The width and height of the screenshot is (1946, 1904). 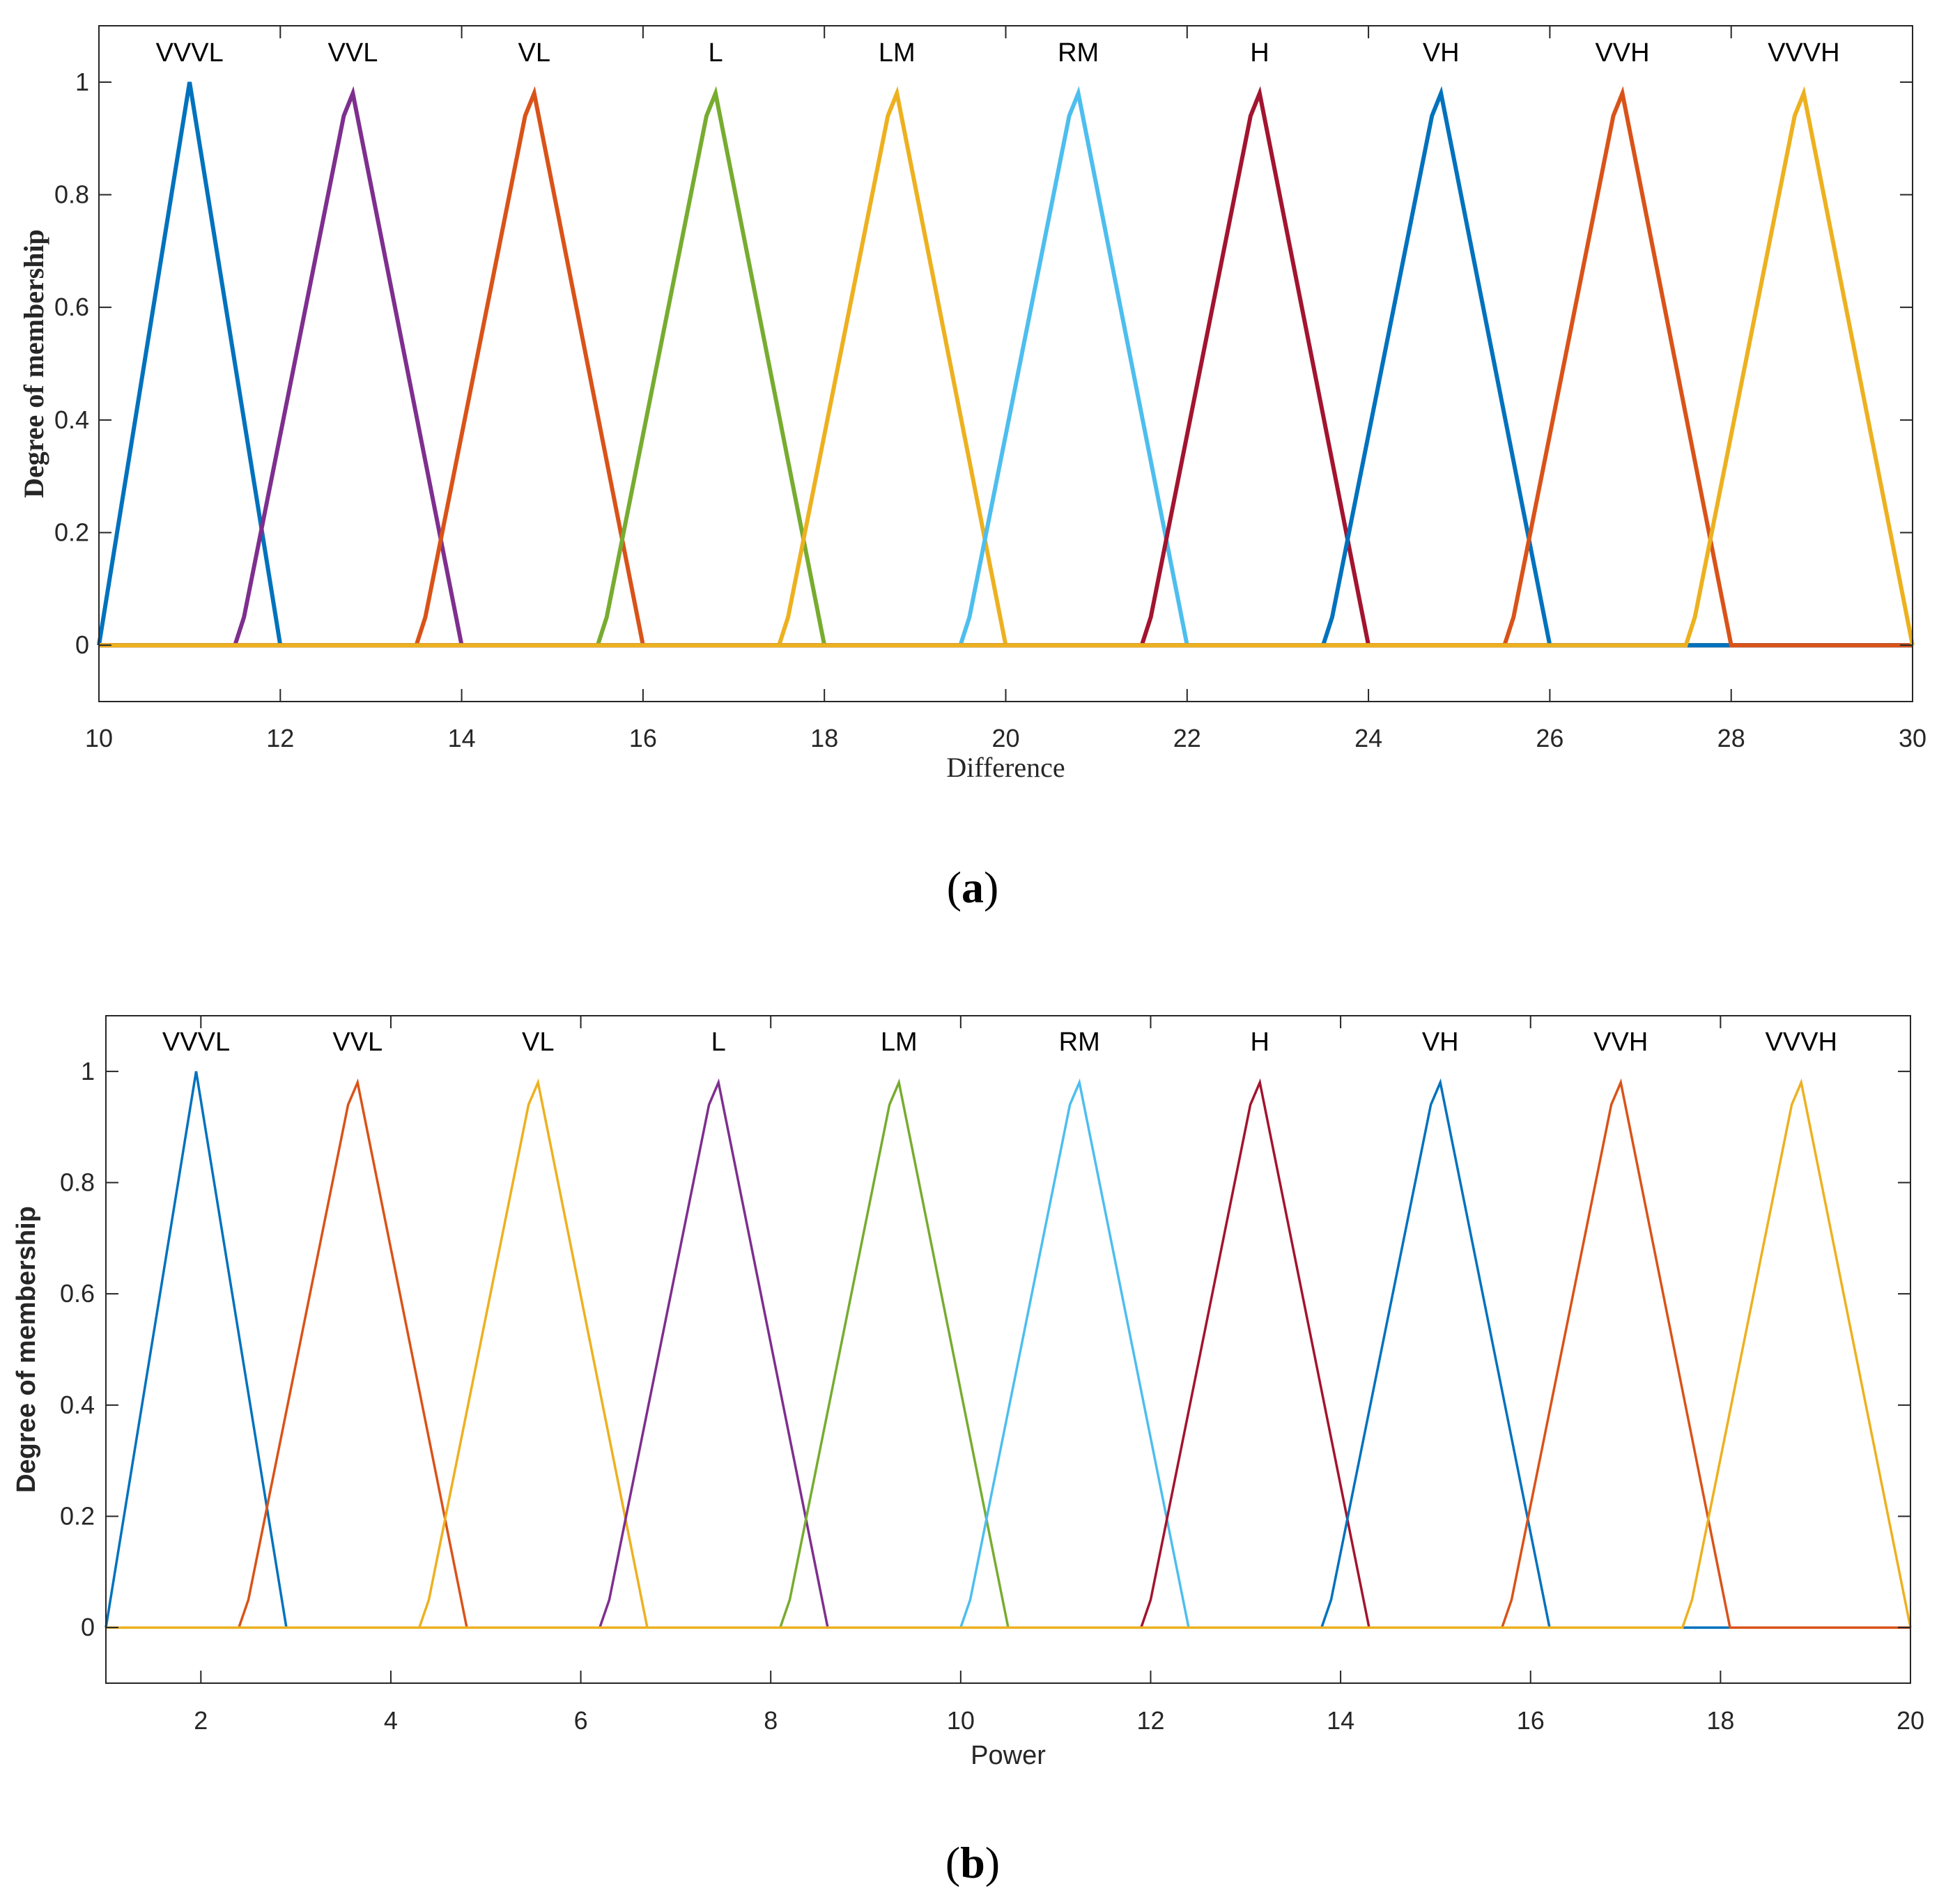 I want to click on panel-label: (b), so click(x=972, y=1862).